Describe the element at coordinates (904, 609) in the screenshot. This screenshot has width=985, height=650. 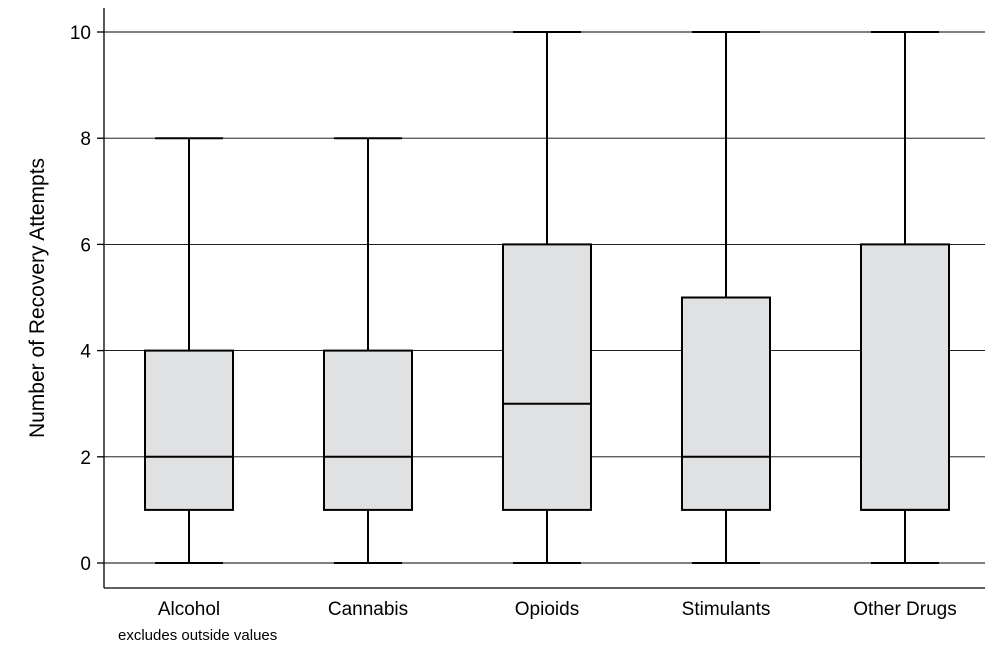
I see `x-tick-label: Other Drugs` at that location.